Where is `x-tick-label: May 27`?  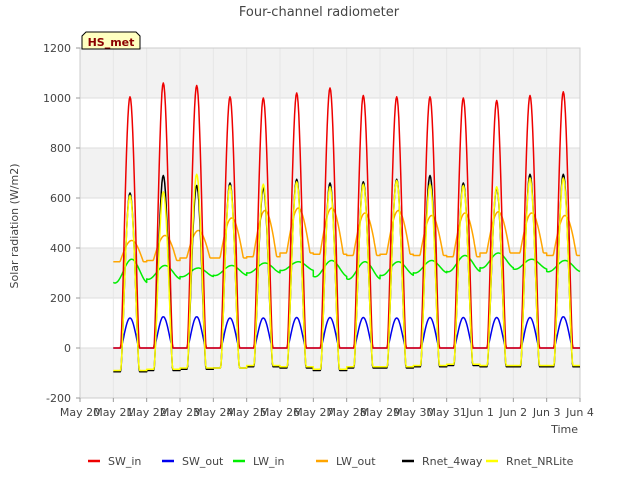
x-tick-label: May 27 is located at coordinates (313, 412).